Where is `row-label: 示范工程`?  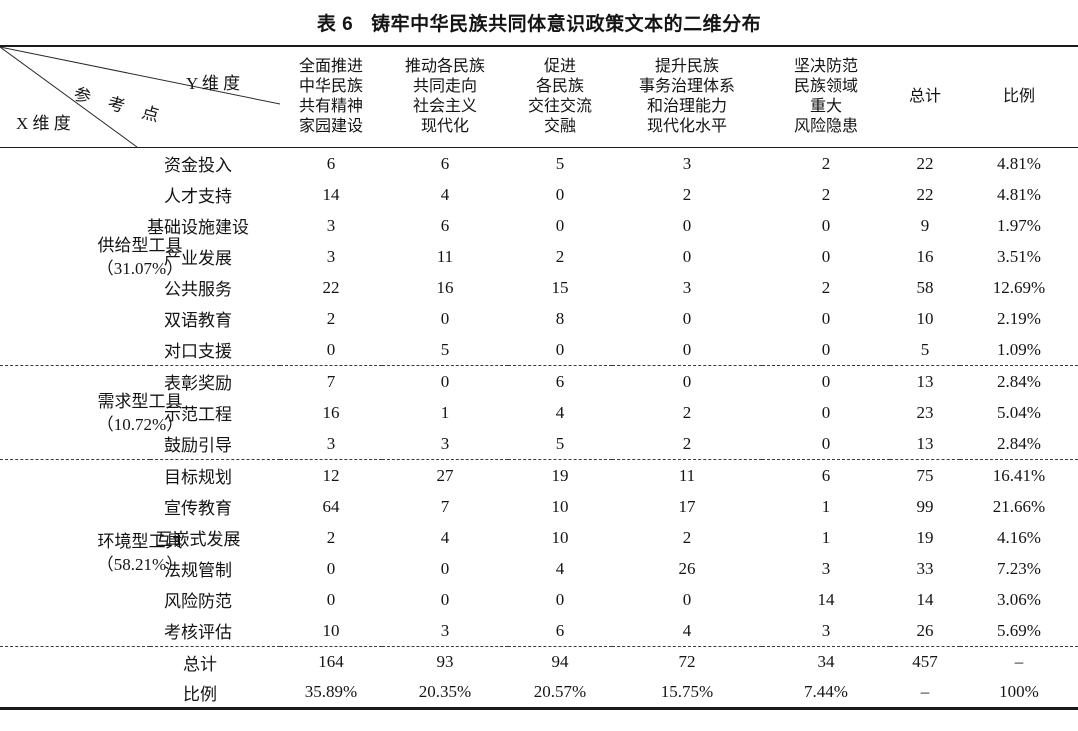
row-label: 示范工程 is located at coordinates (198, 414).